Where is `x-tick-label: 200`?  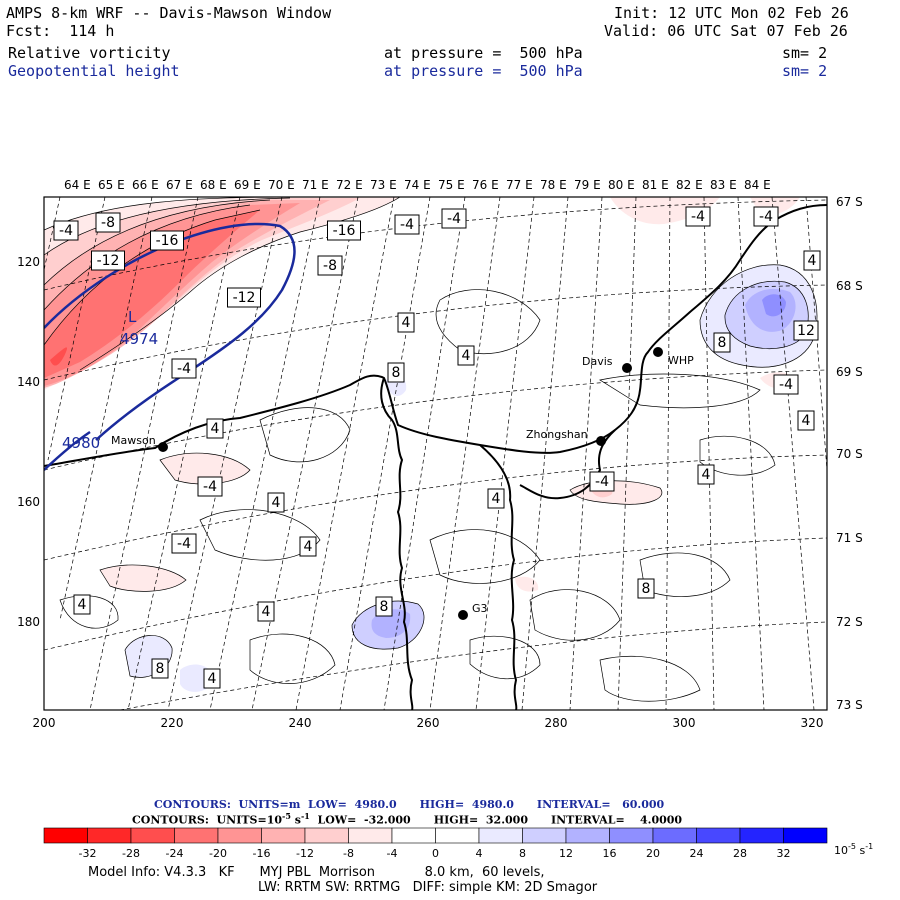
x-tick-label: 200 is located at coordinates (44, 723).